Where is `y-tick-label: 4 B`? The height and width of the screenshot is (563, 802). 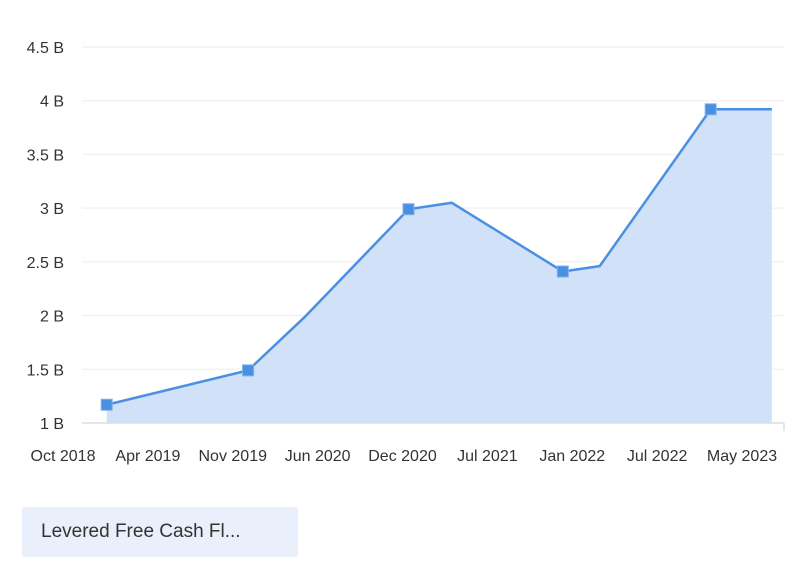
y-tick-label: 4 B is located at coordinates (52, 102).